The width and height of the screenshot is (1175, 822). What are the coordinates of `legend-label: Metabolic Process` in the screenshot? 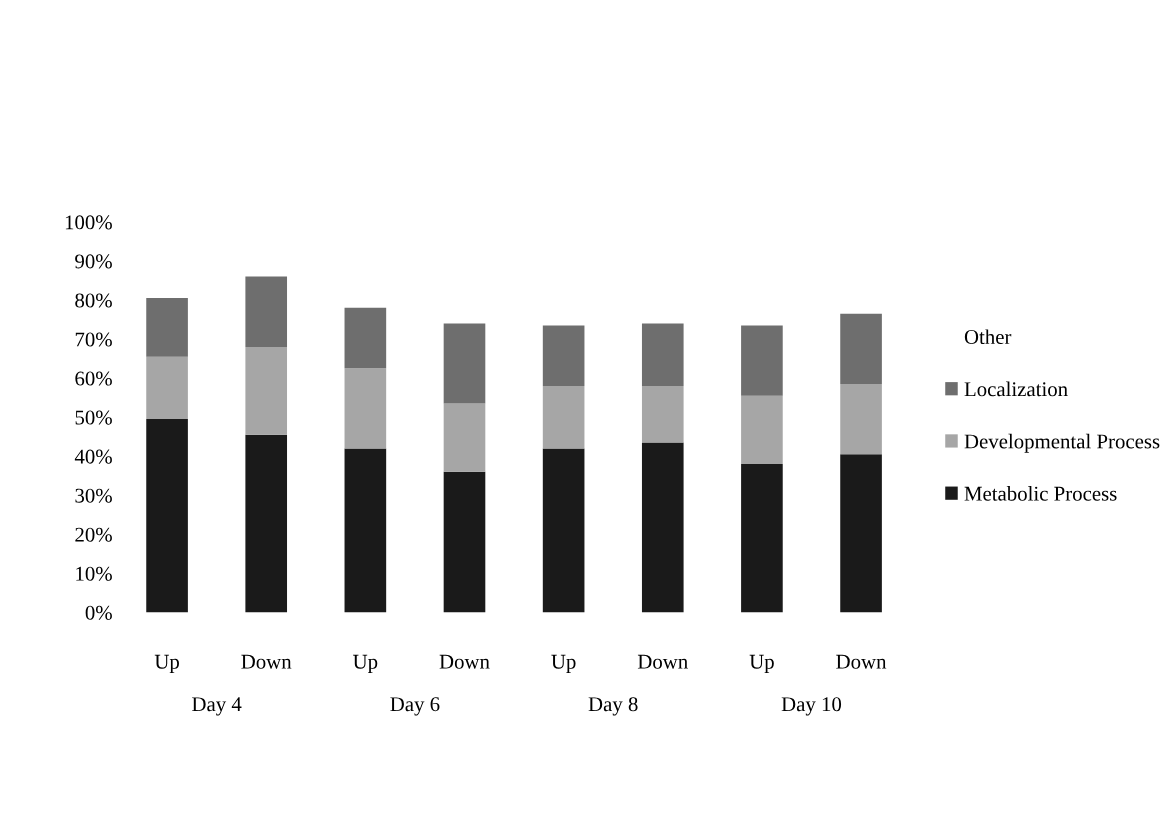 It's located at (1040, 493).